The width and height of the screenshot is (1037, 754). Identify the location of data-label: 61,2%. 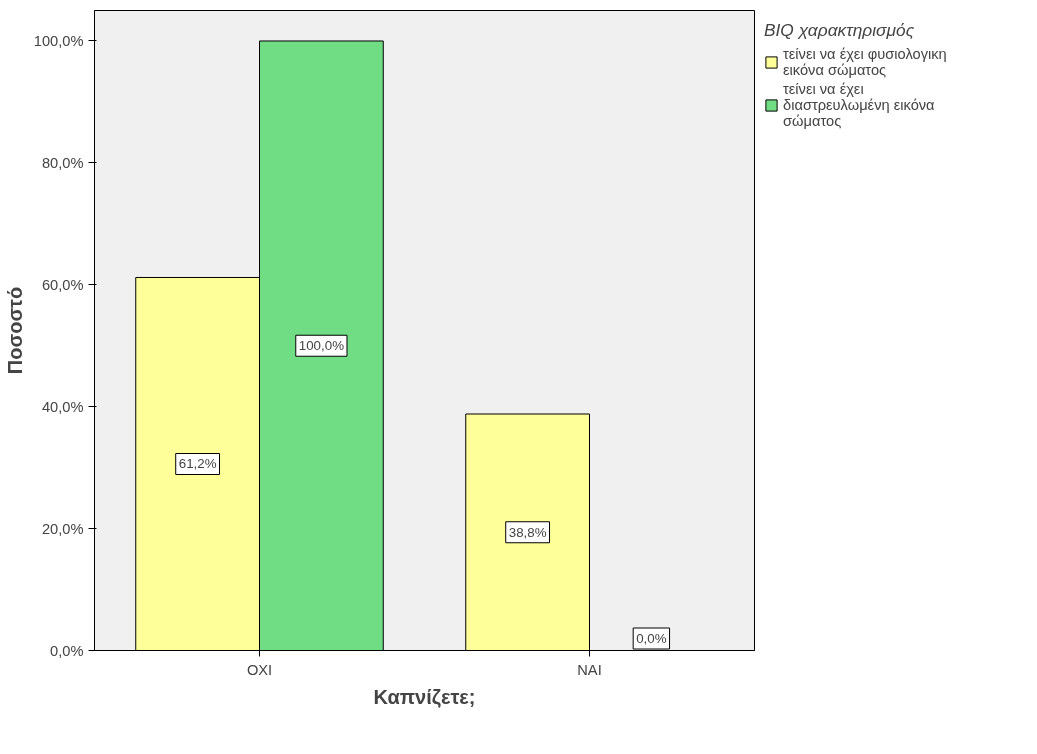
(197, 464).